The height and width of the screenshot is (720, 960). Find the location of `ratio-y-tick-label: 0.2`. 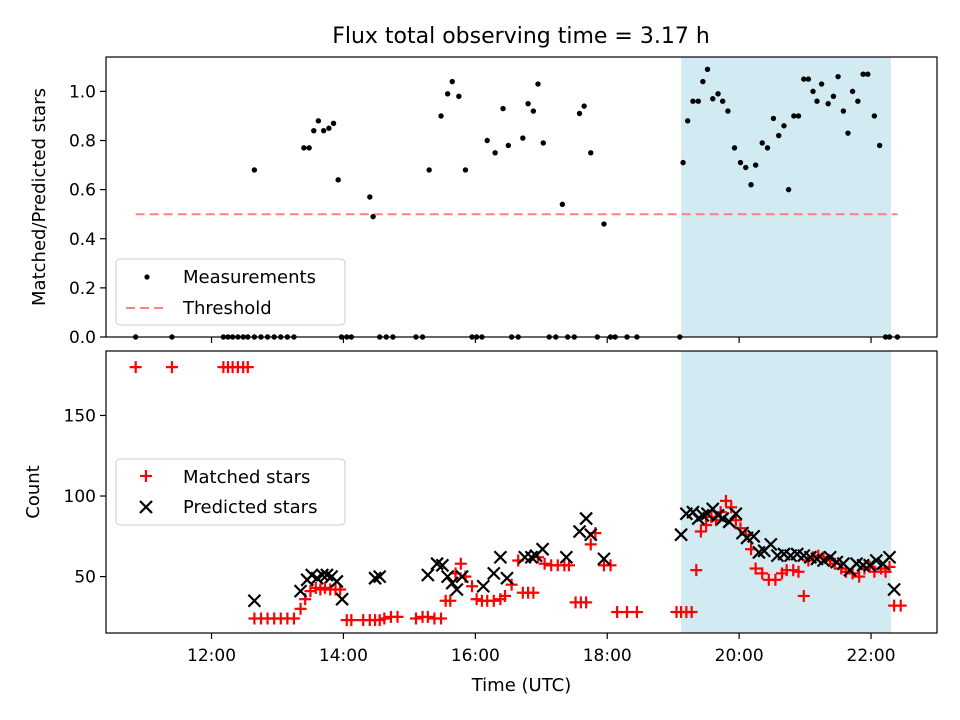

ratio-y-tick-label: 0.2 is located at coordinates (82, 289).